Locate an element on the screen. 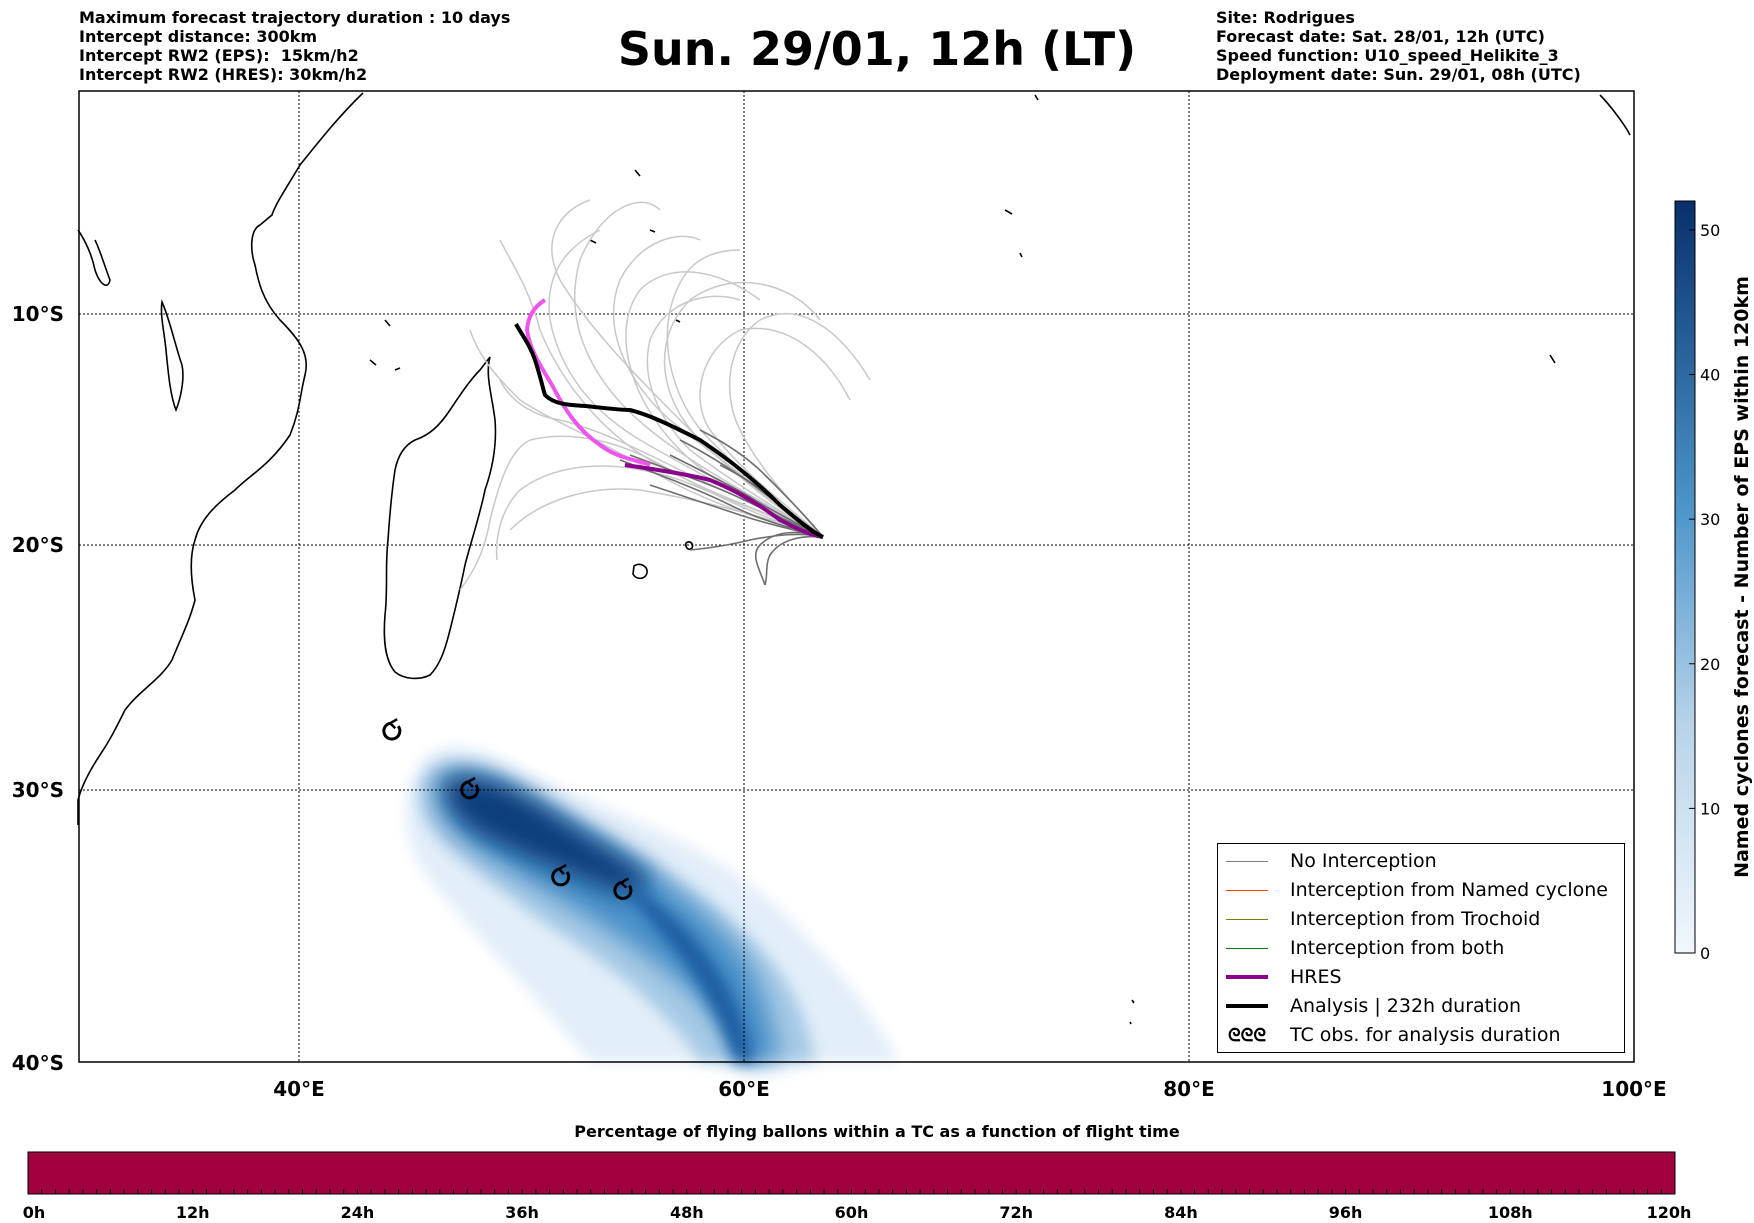 The height and width of the screenshot is (1223, 1754). header-left-line: Intercept RW2 (EPS): 15km/h2 is located at coordinates (219, 55).